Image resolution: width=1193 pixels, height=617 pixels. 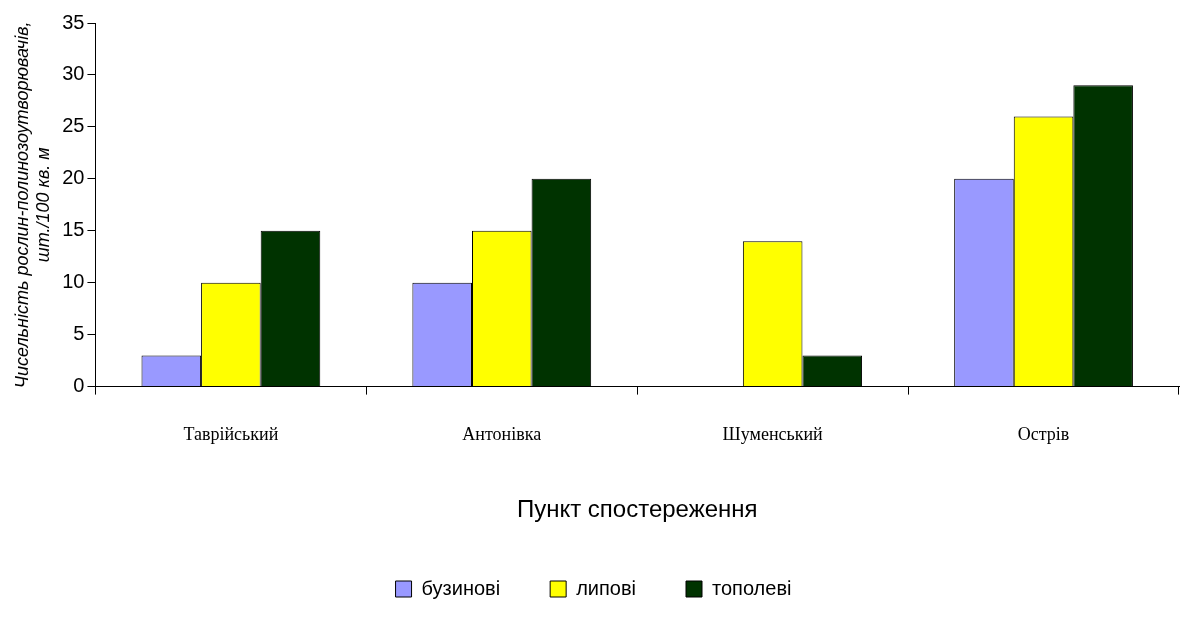 What do you see at coordinates (79, 385) in the screenshot?
I see `y-tick-label: 0` at bounding box center [79, 385].